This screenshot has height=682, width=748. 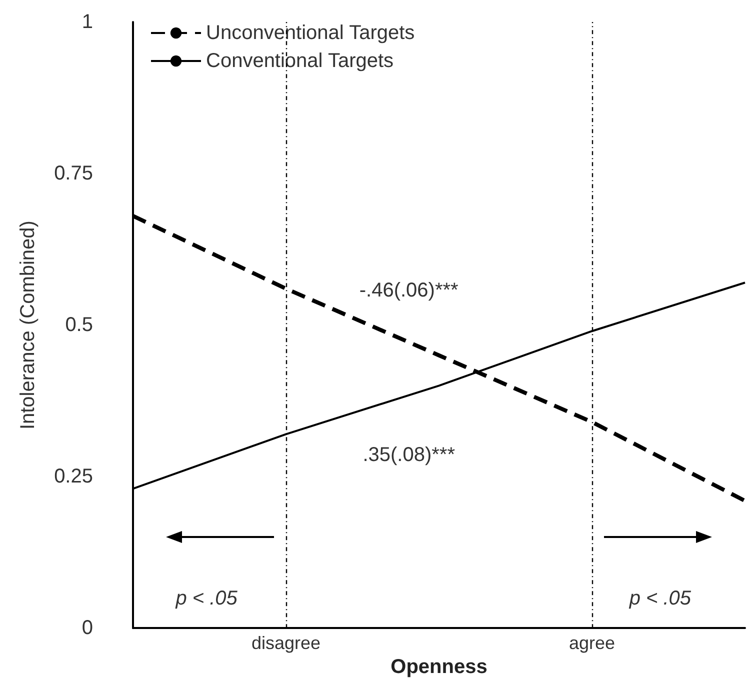 I want to click on y-tick-label: 0.5, so click(x=79, y=325).